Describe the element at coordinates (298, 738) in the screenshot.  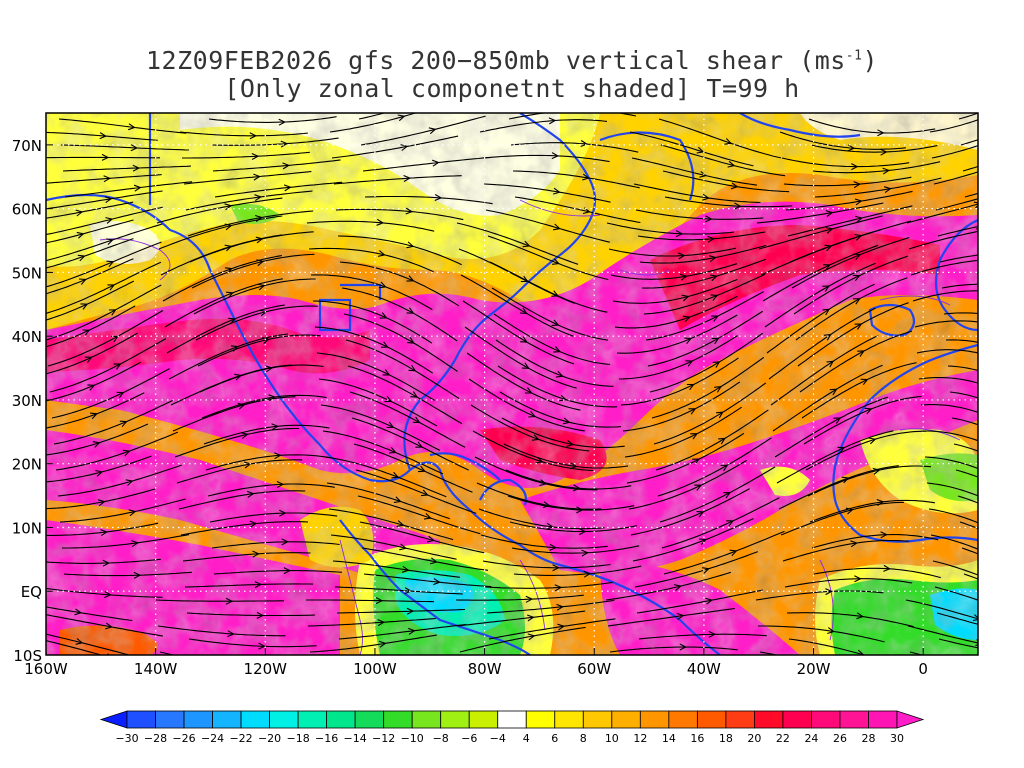
I see `colorbar-label: −18` at that location.